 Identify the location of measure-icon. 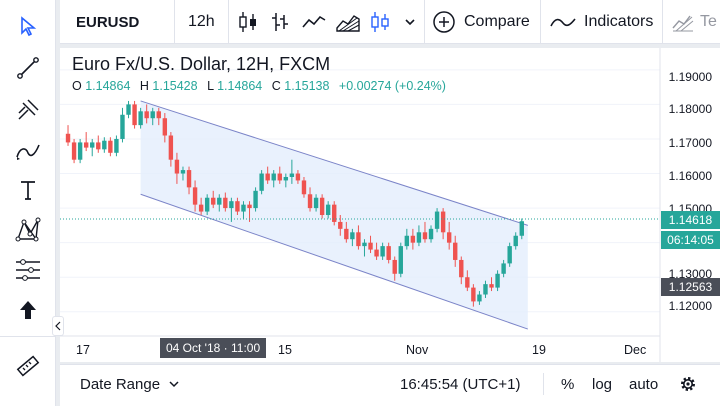
(28, 270).